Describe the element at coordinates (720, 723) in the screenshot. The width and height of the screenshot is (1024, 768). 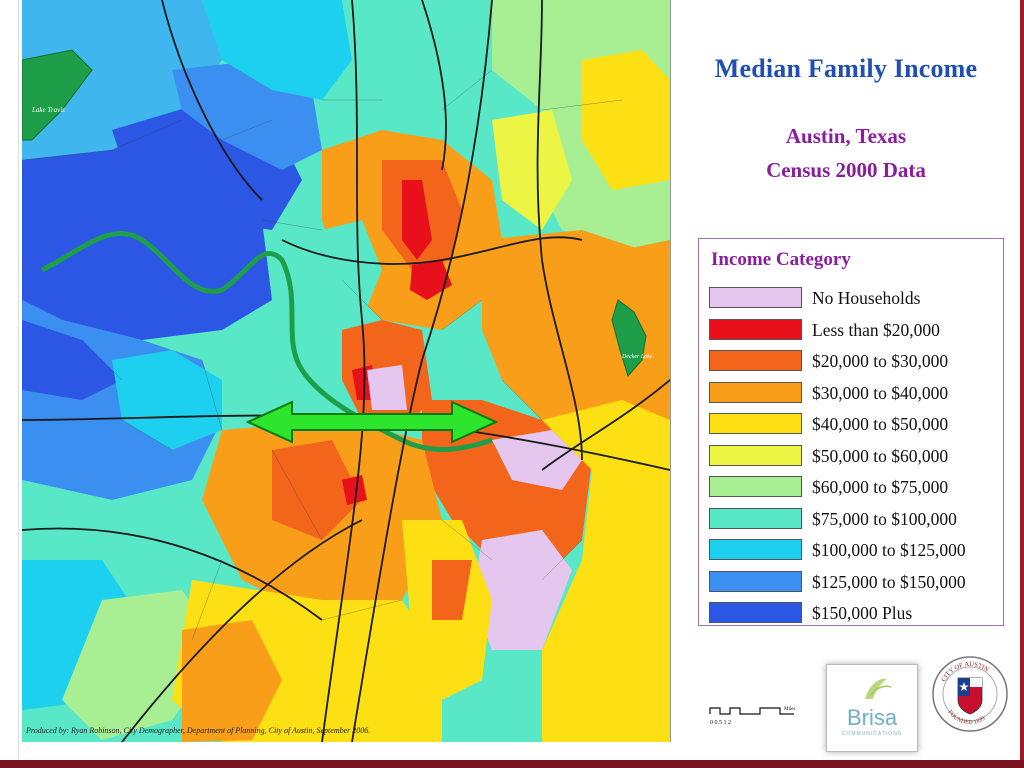
I see `scale-ticks: 0 0.5 1 2` at that location.